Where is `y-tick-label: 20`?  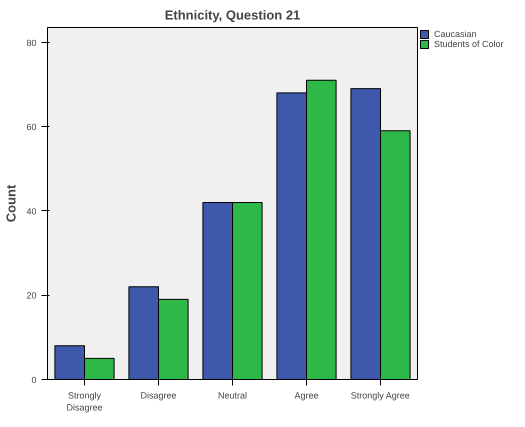 y-tick-label: 20 is located at coordinates (31, 295).